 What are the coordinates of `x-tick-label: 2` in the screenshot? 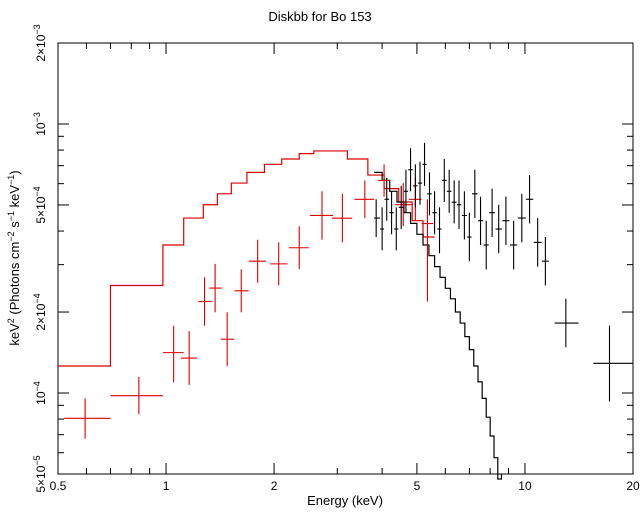 It's located at (274, 486).